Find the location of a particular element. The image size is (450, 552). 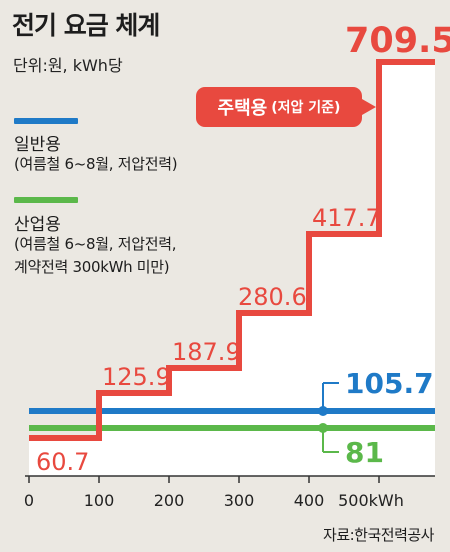

x-tick-label: 0 is located at coordinates (29, 500).